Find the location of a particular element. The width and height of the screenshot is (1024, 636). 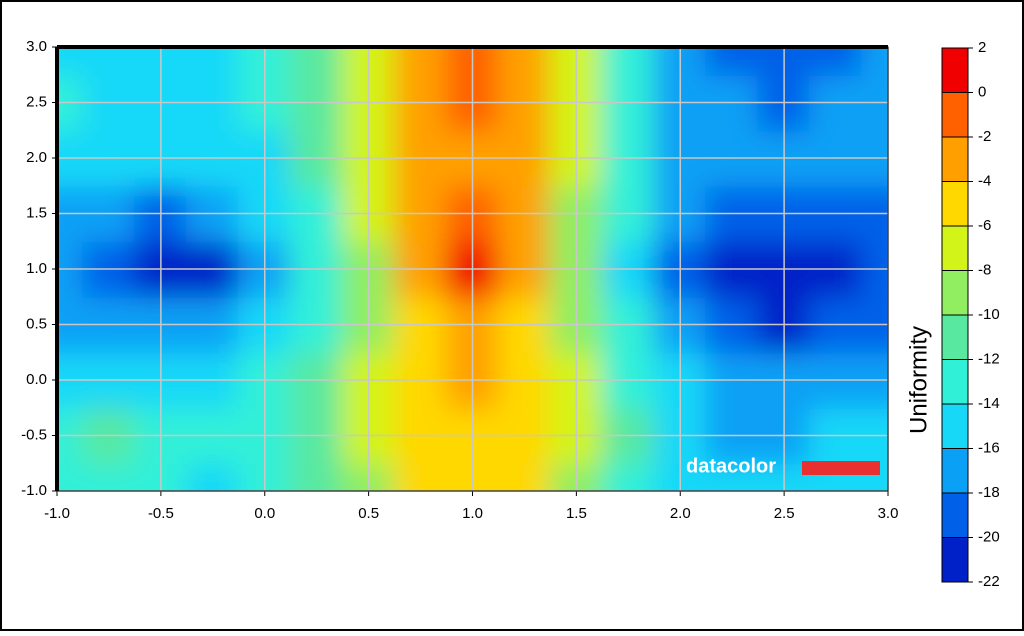

colorbar-tick-label: -20 is located at coordinates (989, 536).